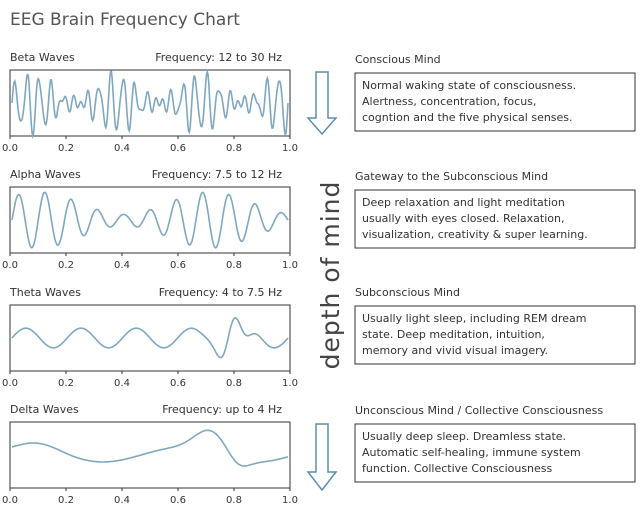 This screenshot has height=508, width=644. What do you see at coordinates (464, 436) in the screenshot?
I see `description-line: Usually deep sleep. Dreamless state.` at bounding box center [464, 436].